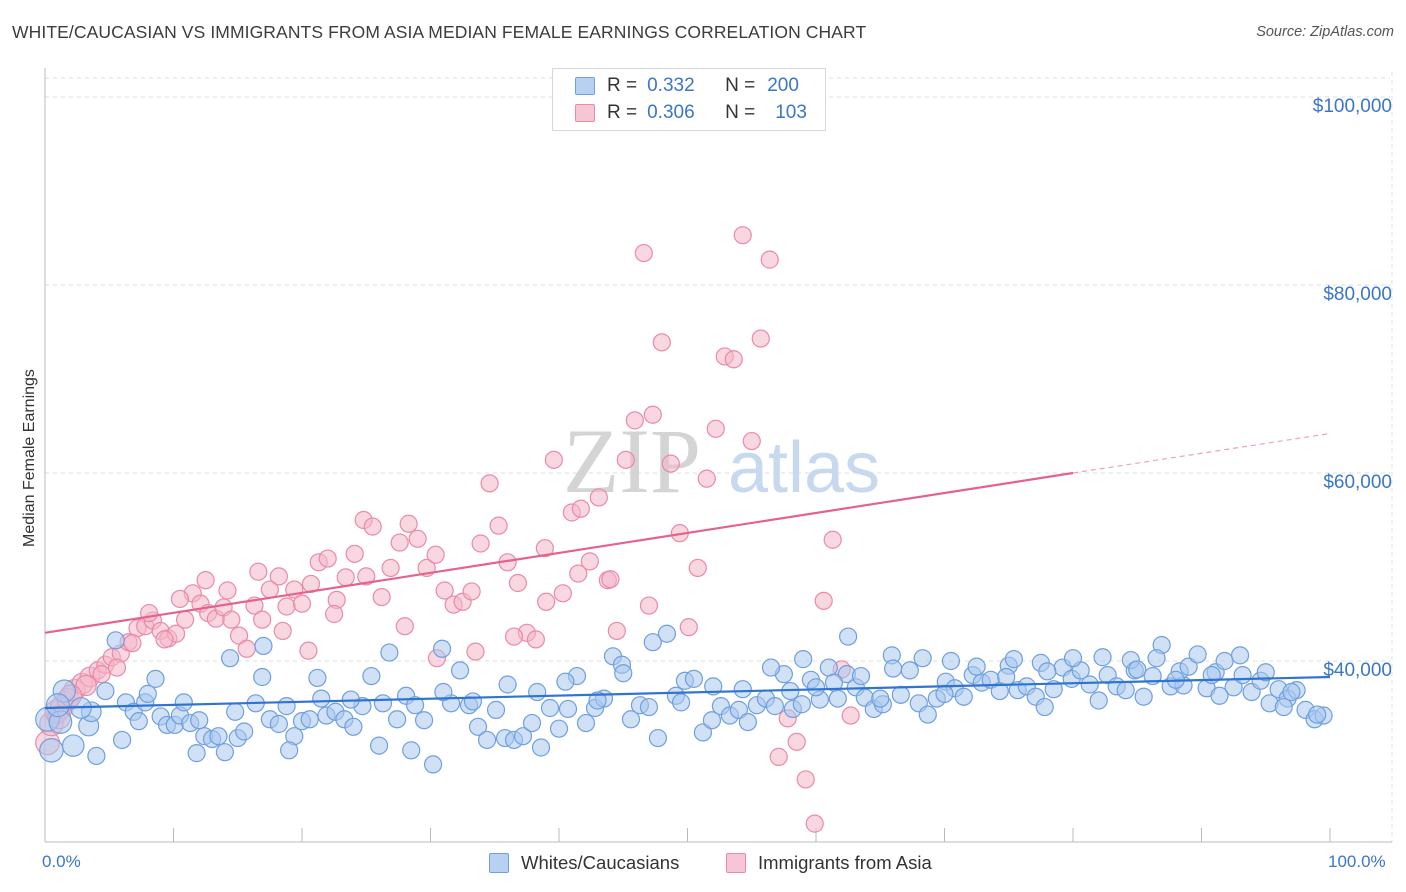 The width and height of the screenshot is (1406, 892). Describe the element at coordinates (1357, 670) in the screenshot. I see `y-tick-label: $40,000` at that location.